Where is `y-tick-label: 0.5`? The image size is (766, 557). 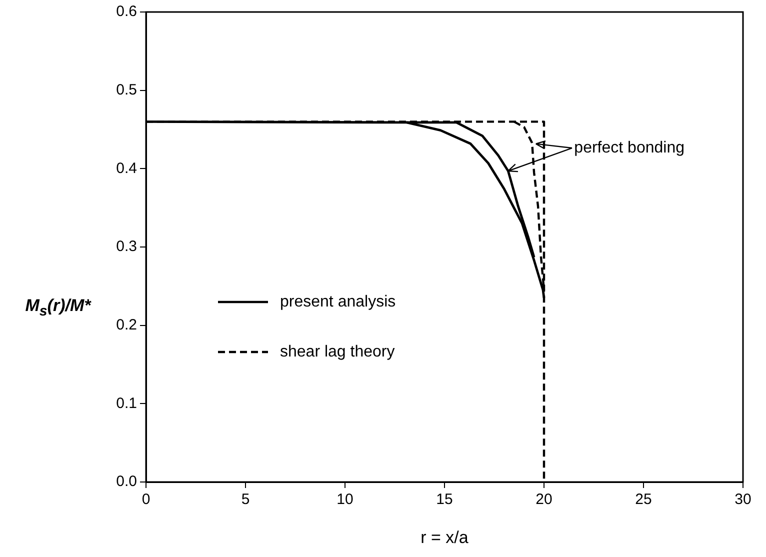 y-tick-label: 0.5 is located at coordinates (126, 89).